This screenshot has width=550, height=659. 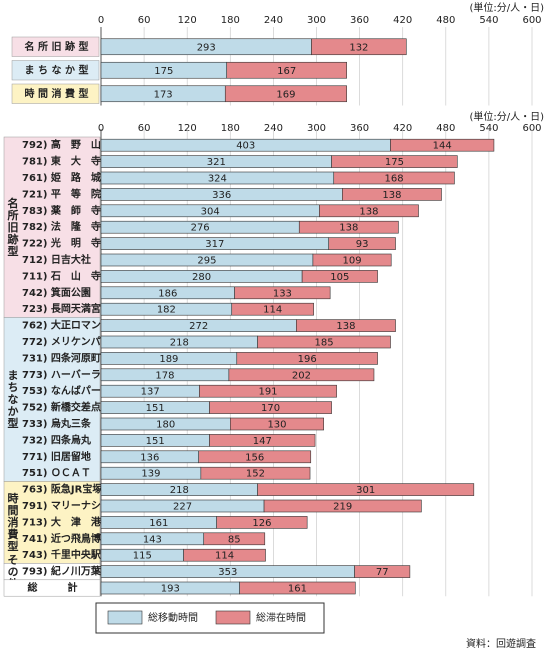 I want to click on group-label: まちなか型, so click(x=12, y=399).